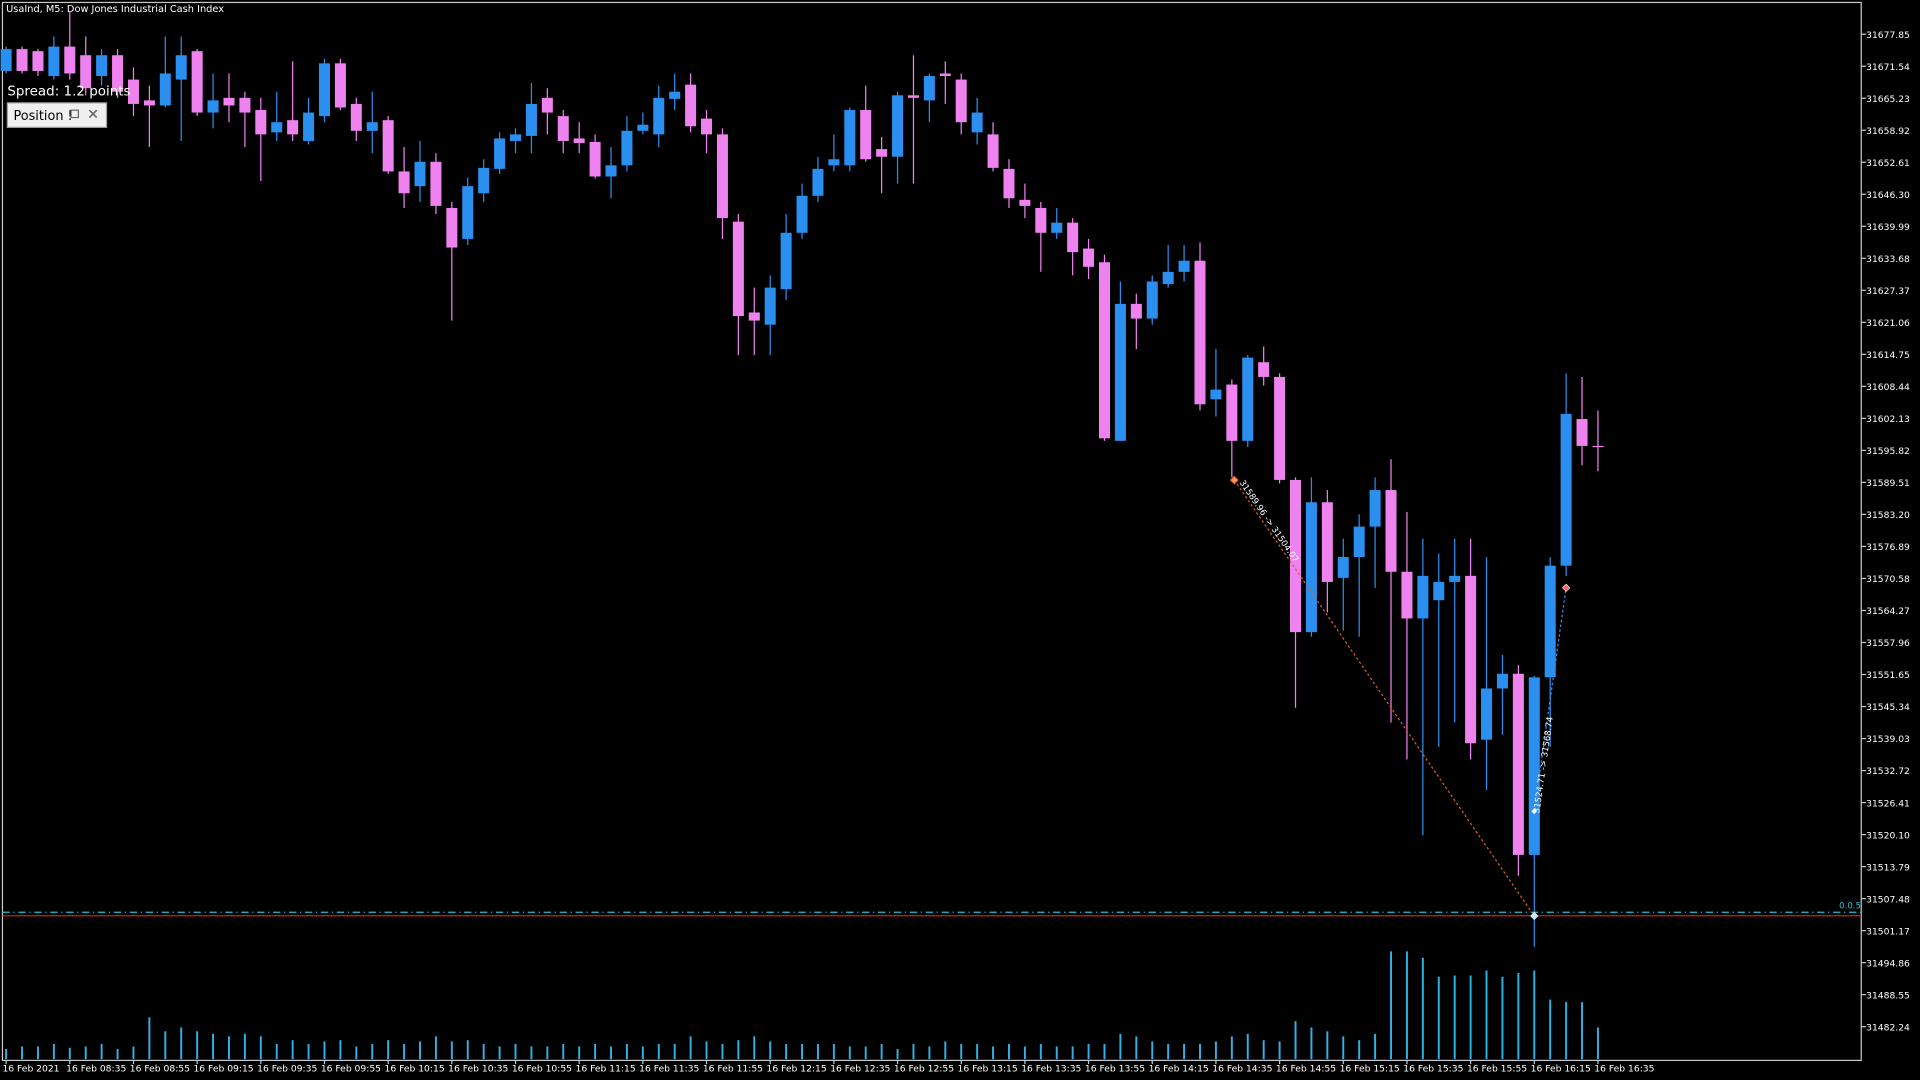 The image size is (1920, 1080). I want to click on x-tick-label: 16 Feb 09:55, so click(351, 1068).